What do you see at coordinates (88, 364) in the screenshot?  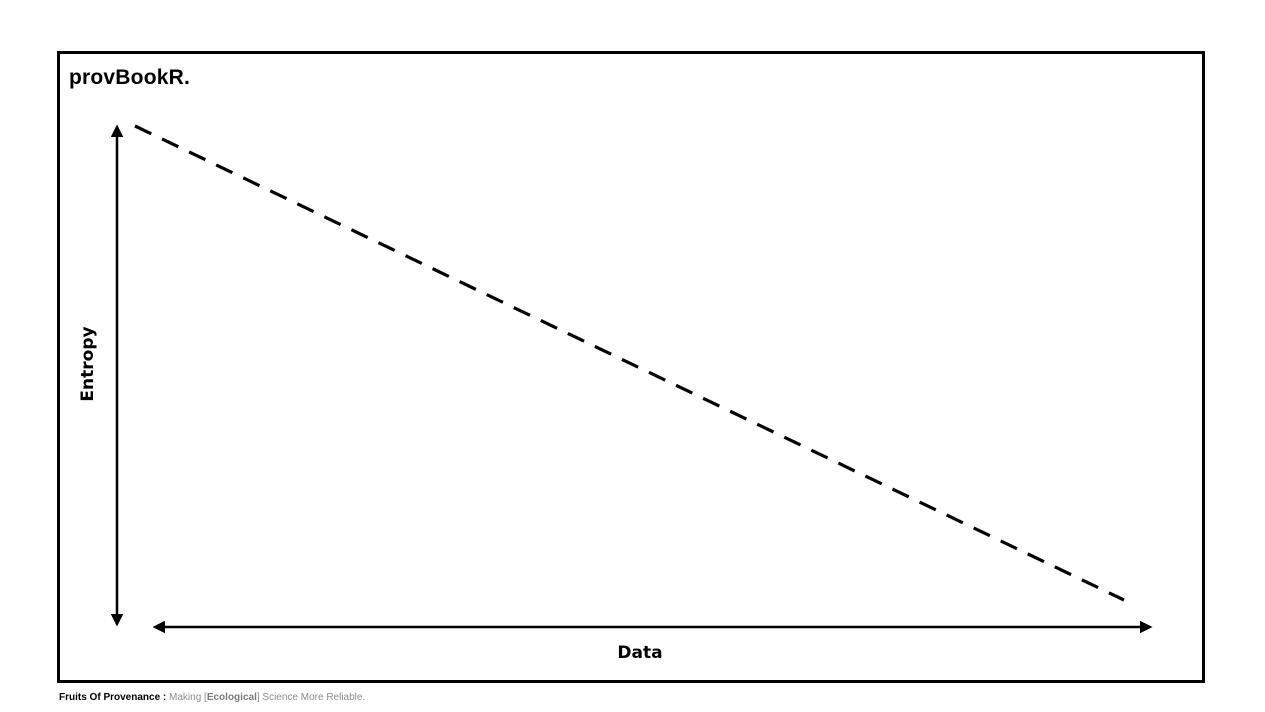 I see `y-axis-label: Entropy` at bounding box center [88, 364].